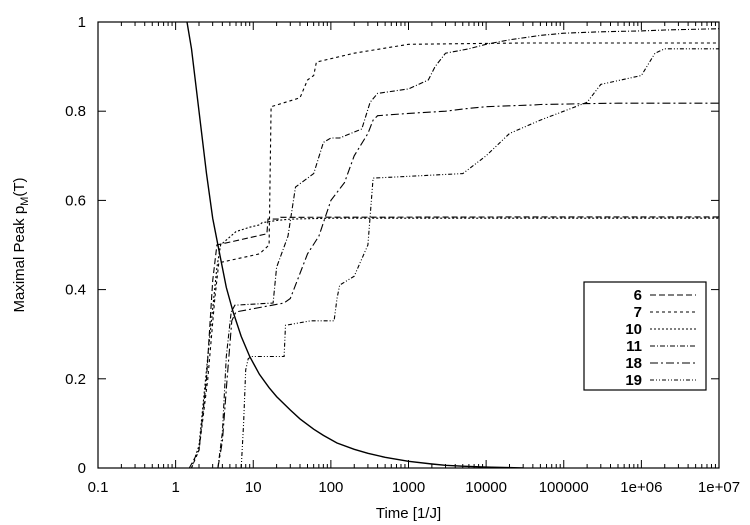  I want to click on legend-label-19: 19, so click(633, 380).